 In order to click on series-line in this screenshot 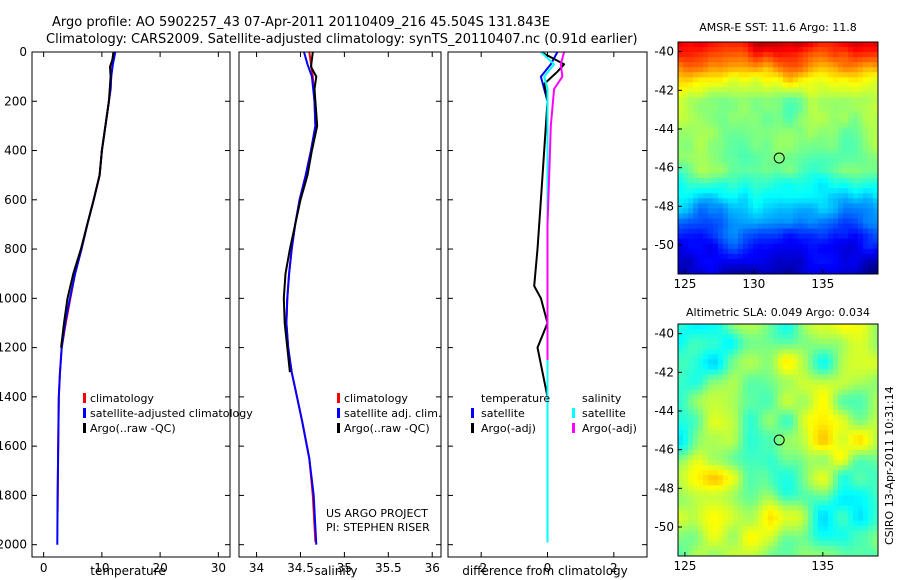, I will do `click(548, 297)`.